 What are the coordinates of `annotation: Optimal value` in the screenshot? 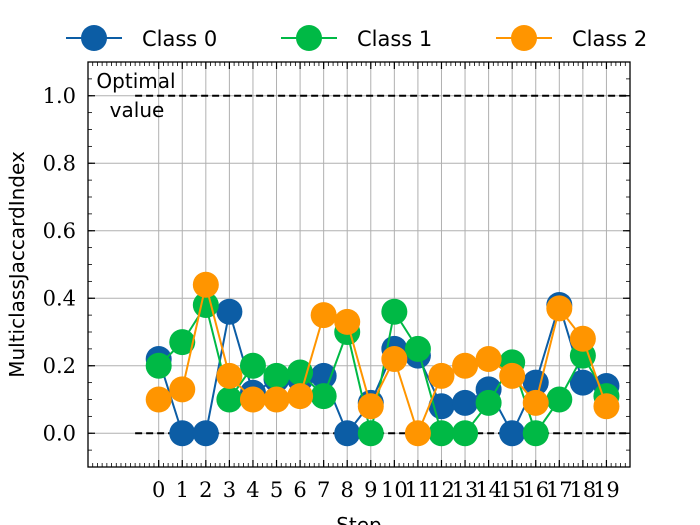 It's located at (135, 95).